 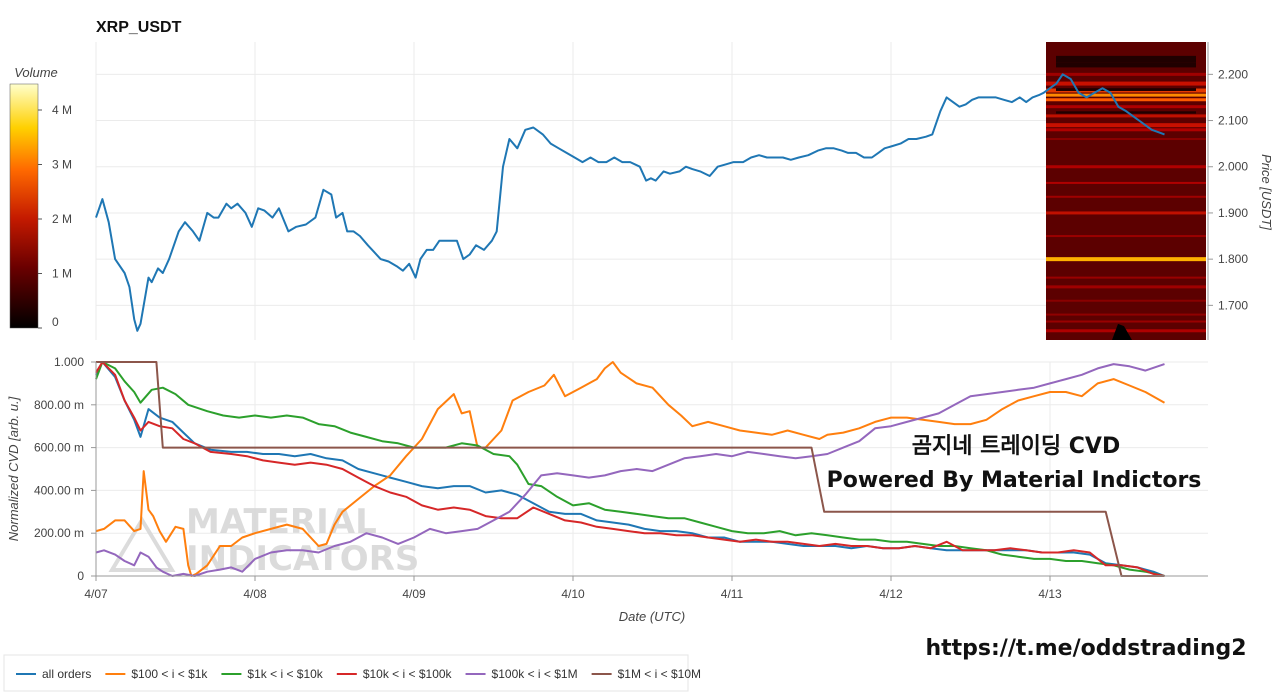 I want to click on x-tick-label: 4/12, so click(x=891, y=594).